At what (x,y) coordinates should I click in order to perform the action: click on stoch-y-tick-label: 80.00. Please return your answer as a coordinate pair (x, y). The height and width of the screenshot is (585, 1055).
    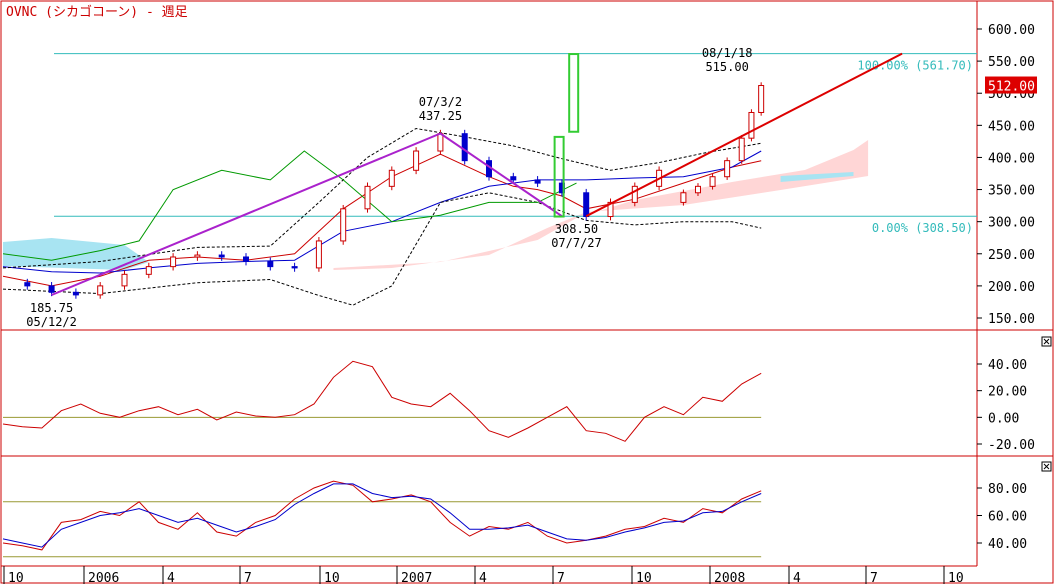
    Looking at the image, I should click on (1007, 489).